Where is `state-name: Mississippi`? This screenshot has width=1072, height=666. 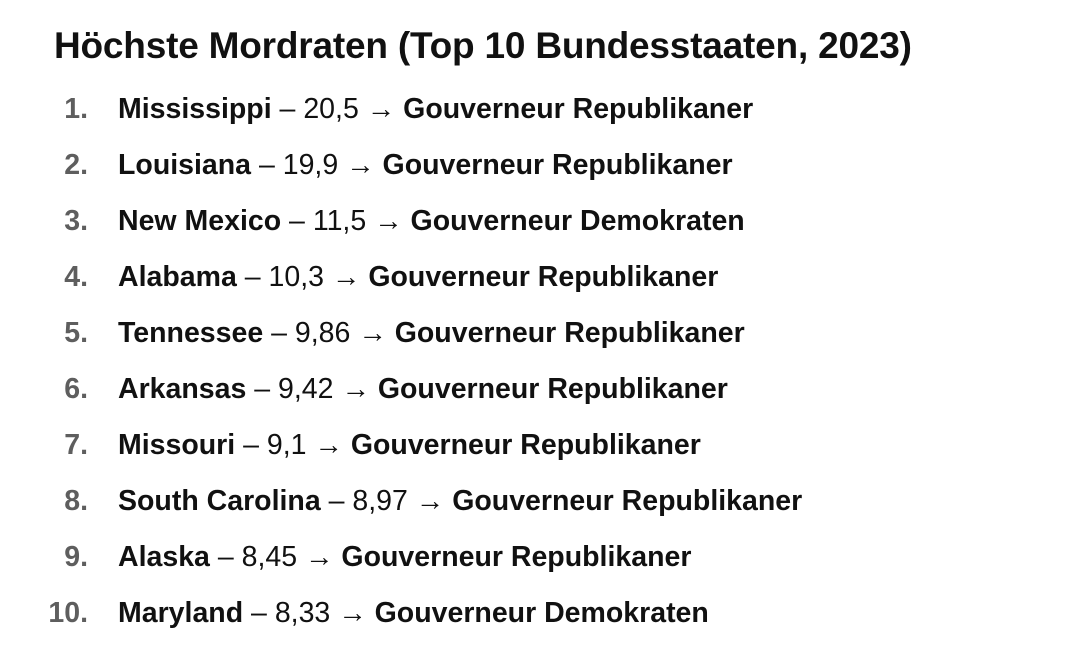 state-name: Mississippi is located at coordinates (195, 109).